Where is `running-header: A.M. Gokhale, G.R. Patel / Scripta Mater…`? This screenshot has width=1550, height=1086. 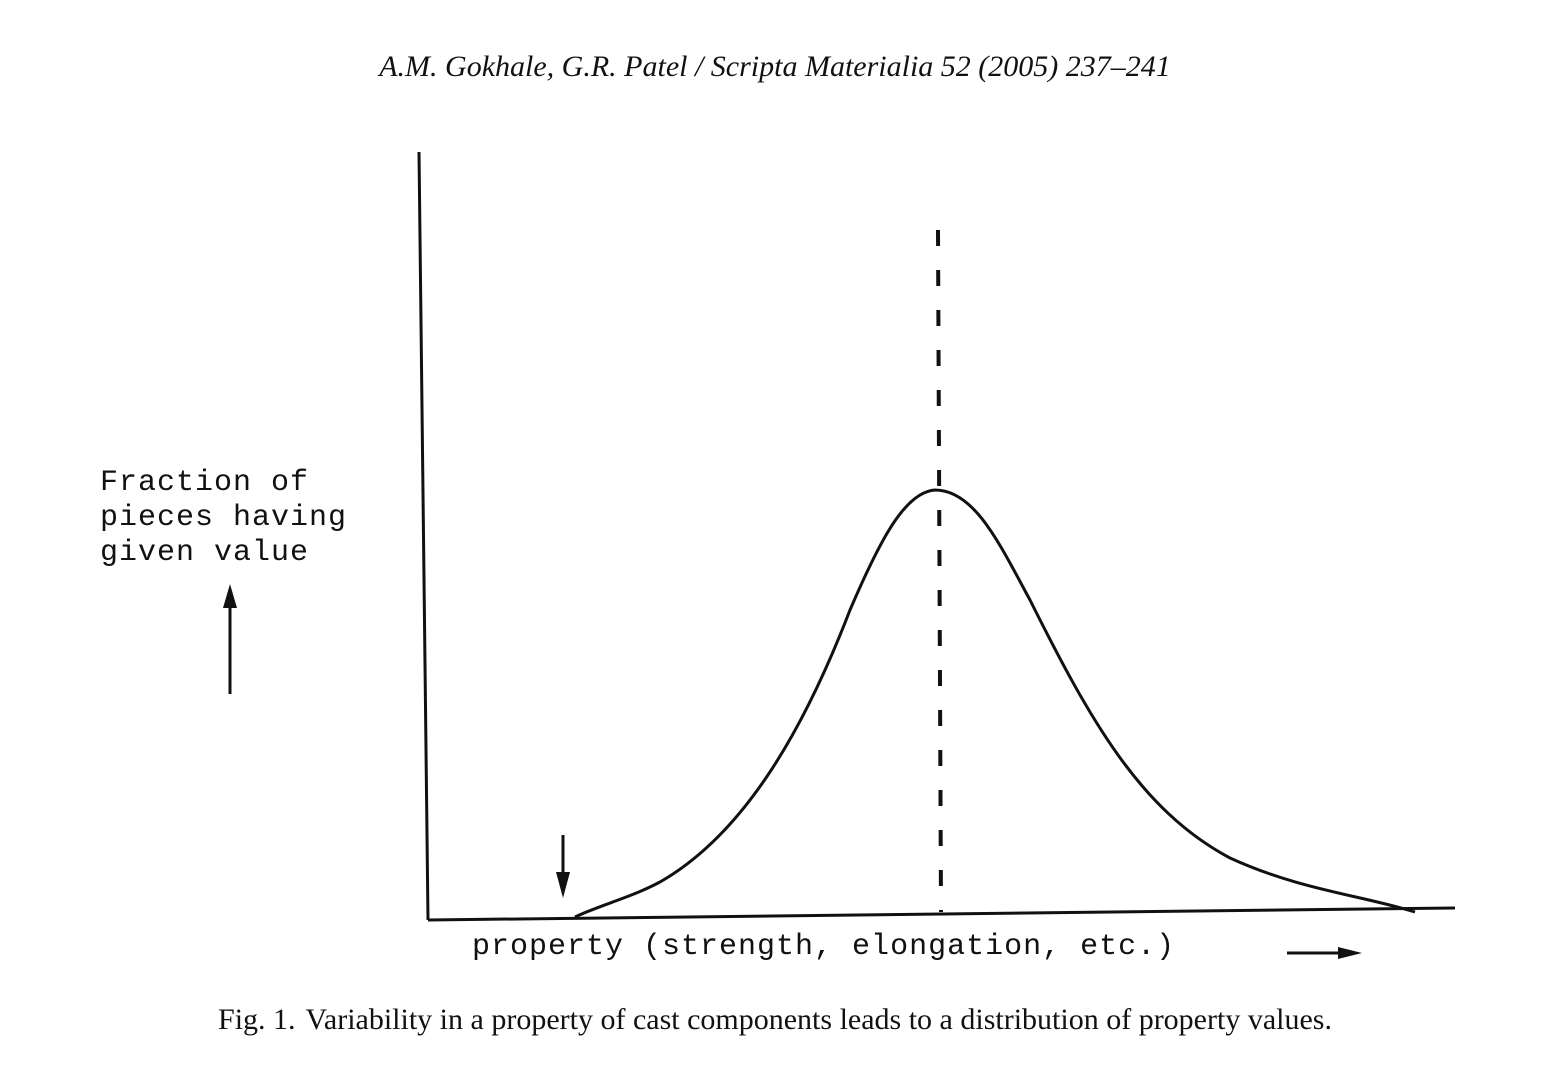 running-header: A.M. Gokhale, G.R. Patel / Scripta Mater… is located at coordinates (775, 66).